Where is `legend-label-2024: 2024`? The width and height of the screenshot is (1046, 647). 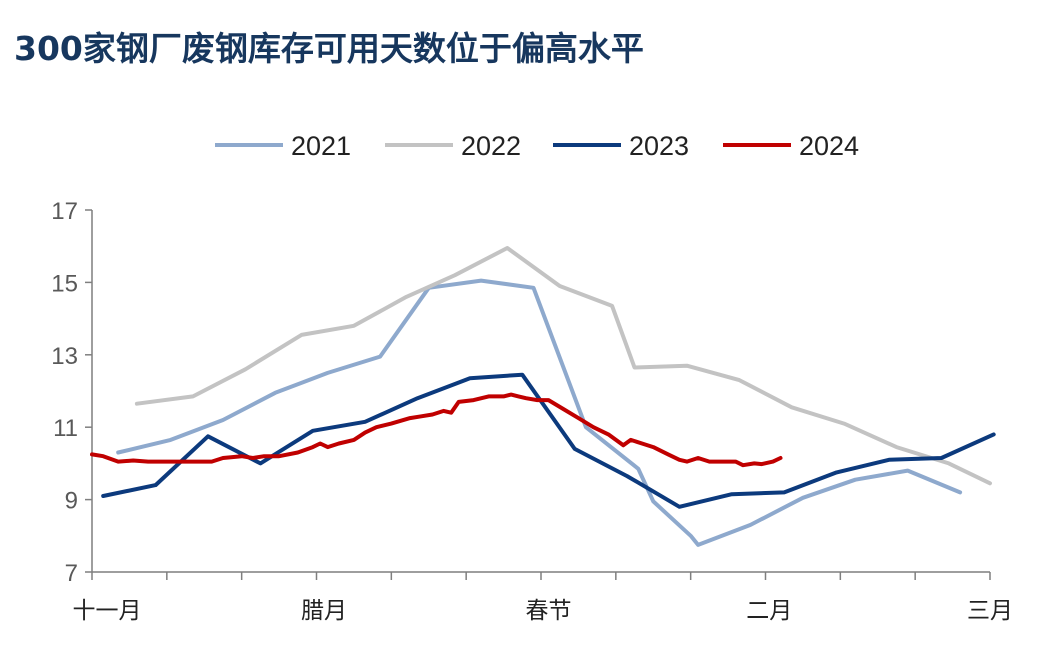 legend-label-2024: 2024 is located at coordinates (829, 146).